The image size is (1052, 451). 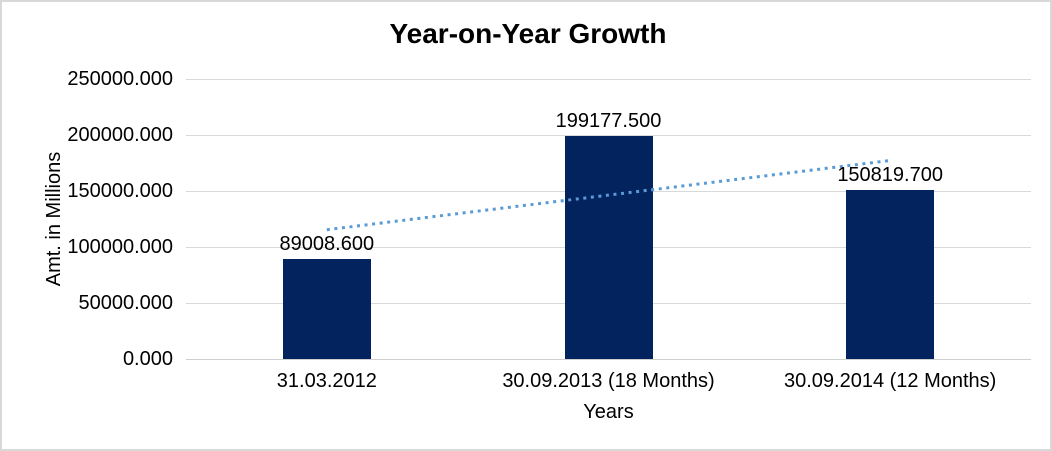 What do you see at coordinates (120, 247) in the screenshot?
I see `y-tick-label: 100000.000` at bounding box center [120, 247].